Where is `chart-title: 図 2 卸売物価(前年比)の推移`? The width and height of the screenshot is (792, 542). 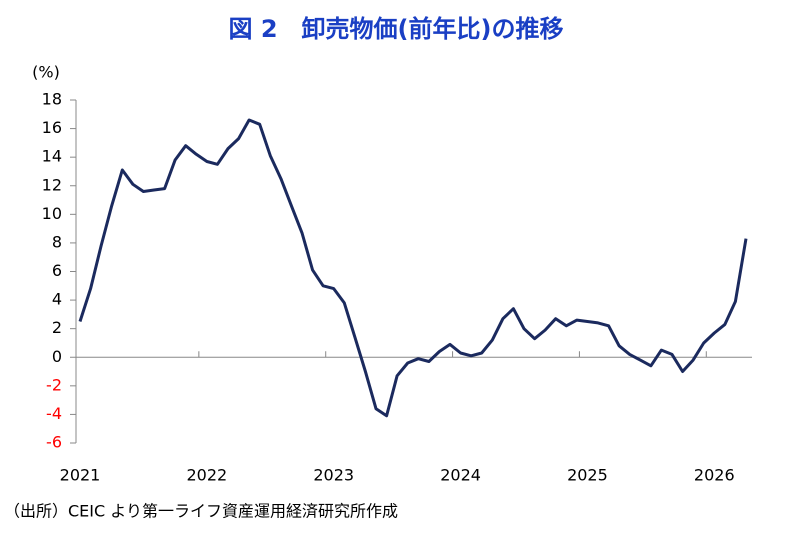
chart-title: 図 2 卸売物価(前年比)の推移 is located at coordinates (396, 29).